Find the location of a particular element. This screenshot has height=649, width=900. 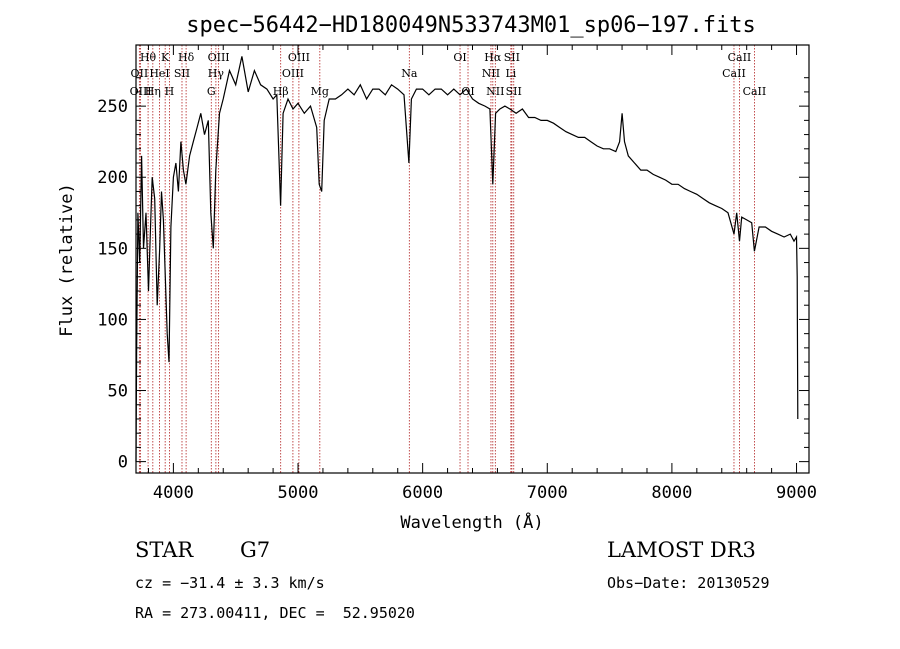

x-tick-label: 9000 is located at coordinates (796, 493).